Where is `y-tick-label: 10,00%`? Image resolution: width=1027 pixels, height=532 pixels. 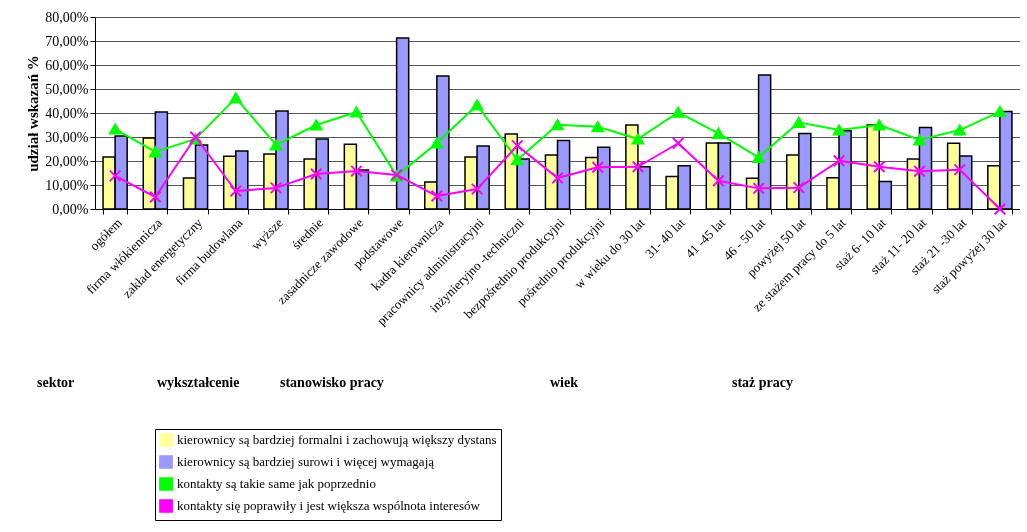 y-tick-label: 10,00% is located at coordinates (67, 185).